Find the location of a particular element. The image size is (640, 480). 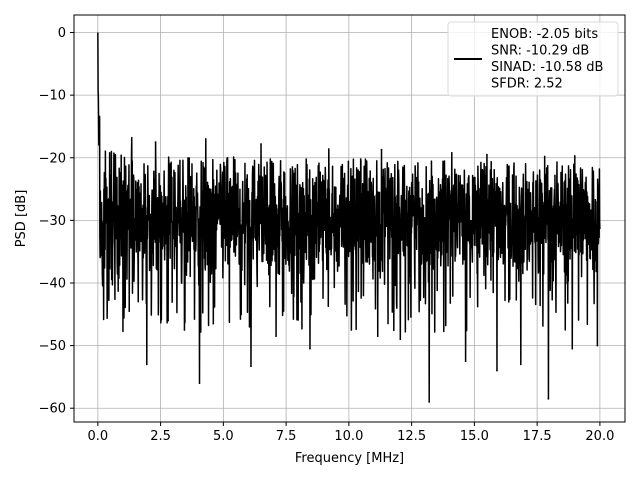

x-tick-label: 0.0 is located at coordinates (98, 436).